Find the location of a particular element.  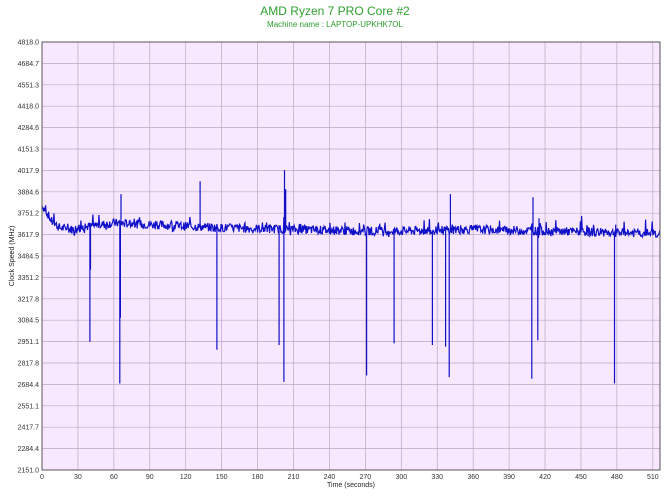

x-tick-label: 0 is located at coordinates (42, 477).